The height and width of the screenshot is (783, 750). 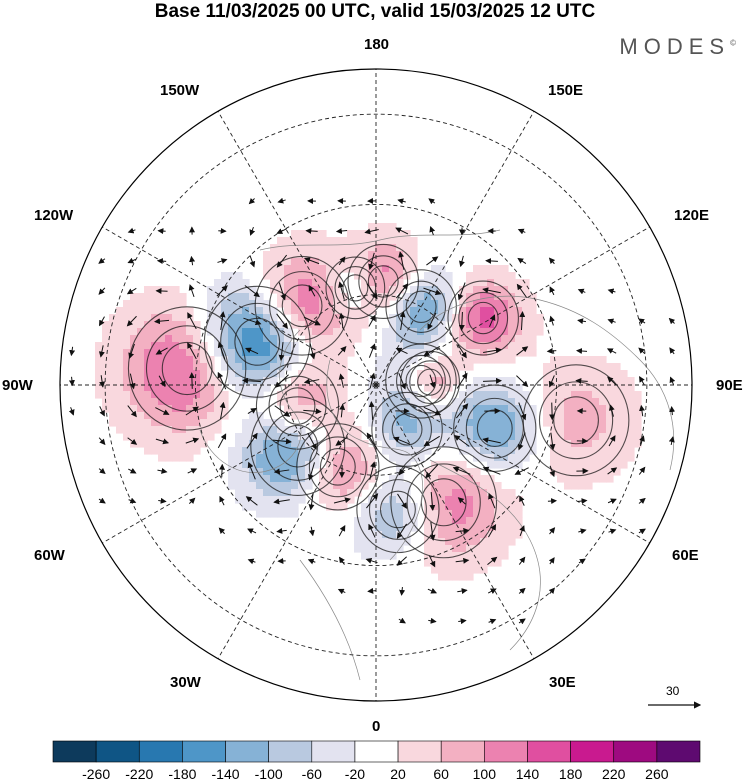 What do you see at coordinates (225, 774) in the screenshot?
I see `colorbar-tick-label: -140` at bounding box center [225, 774].